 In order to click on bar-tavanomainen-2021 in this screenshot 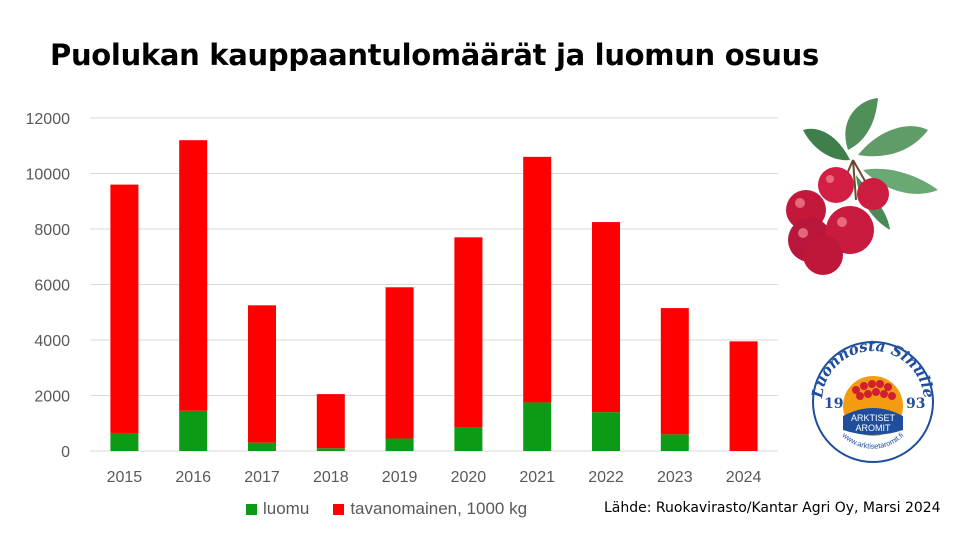, I will do `click(537, 279)`.